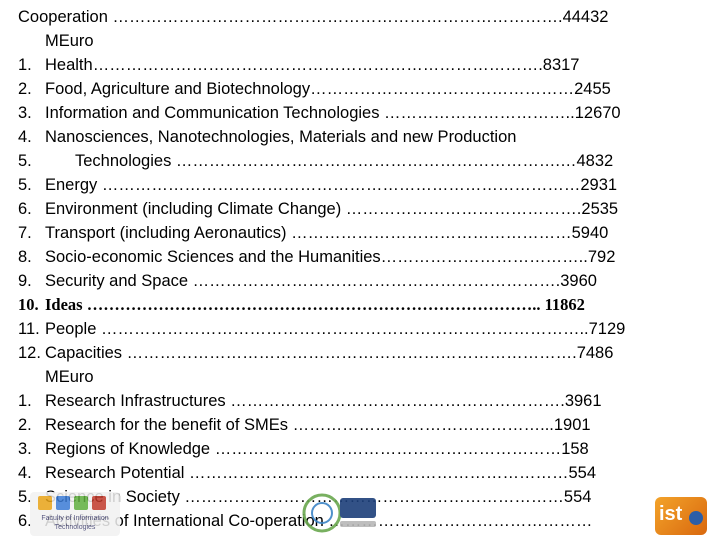 The height and width of the screenshot is (540, 720). What do you see at coordinates (339, 513) in the screenshot?
I see `ocep-logo-icon` at bounding box center [339, 513].